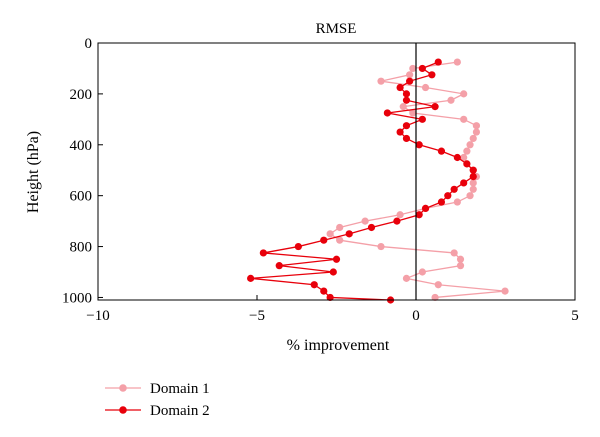 This screenshot has height=437, width=600. I want to click on y-tick-label: 400, so click(81, 146).